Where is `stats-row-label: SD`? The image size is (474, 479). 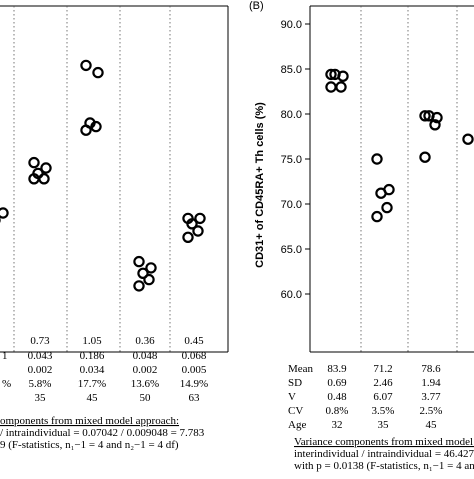
stats-row-label: SD is located at coordinates (295, 383).